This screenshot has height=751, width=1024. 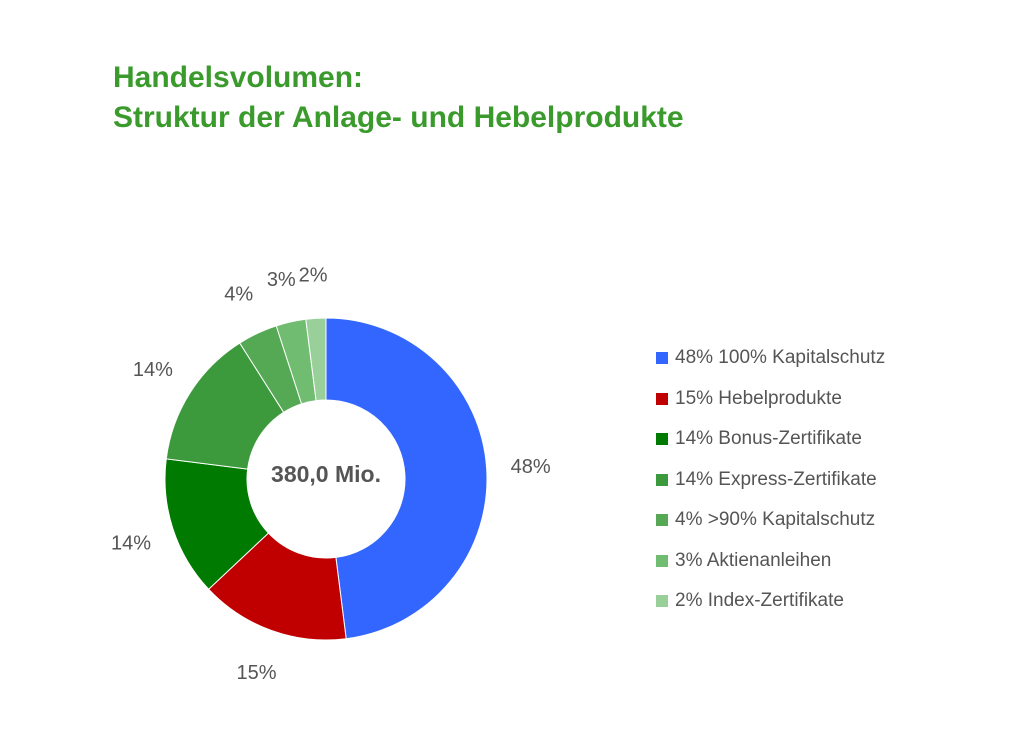 I want to click on donut-slices, so click(x=326, y=479).